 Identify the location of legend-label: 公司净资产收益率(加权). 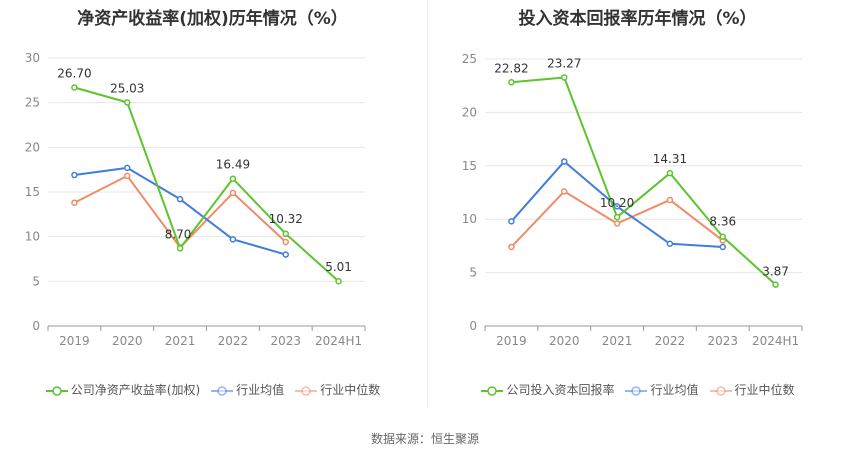
(135, 390).